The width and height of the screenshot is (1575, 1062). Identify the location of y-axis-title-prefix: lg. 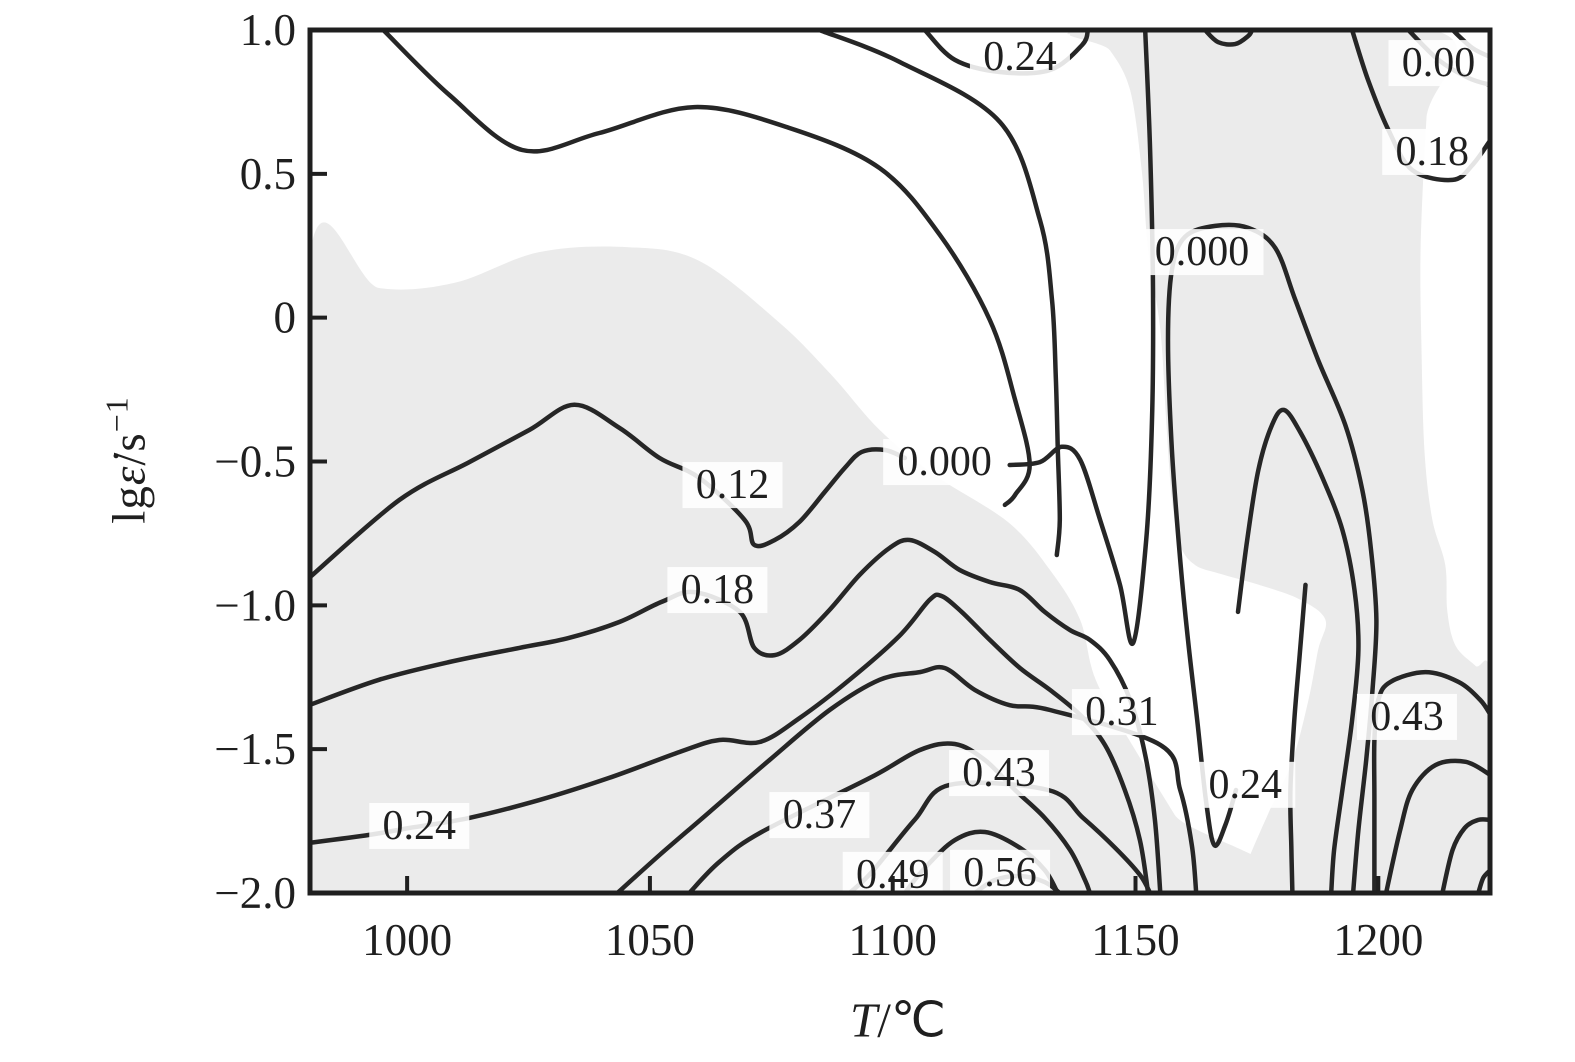
(129, 504).